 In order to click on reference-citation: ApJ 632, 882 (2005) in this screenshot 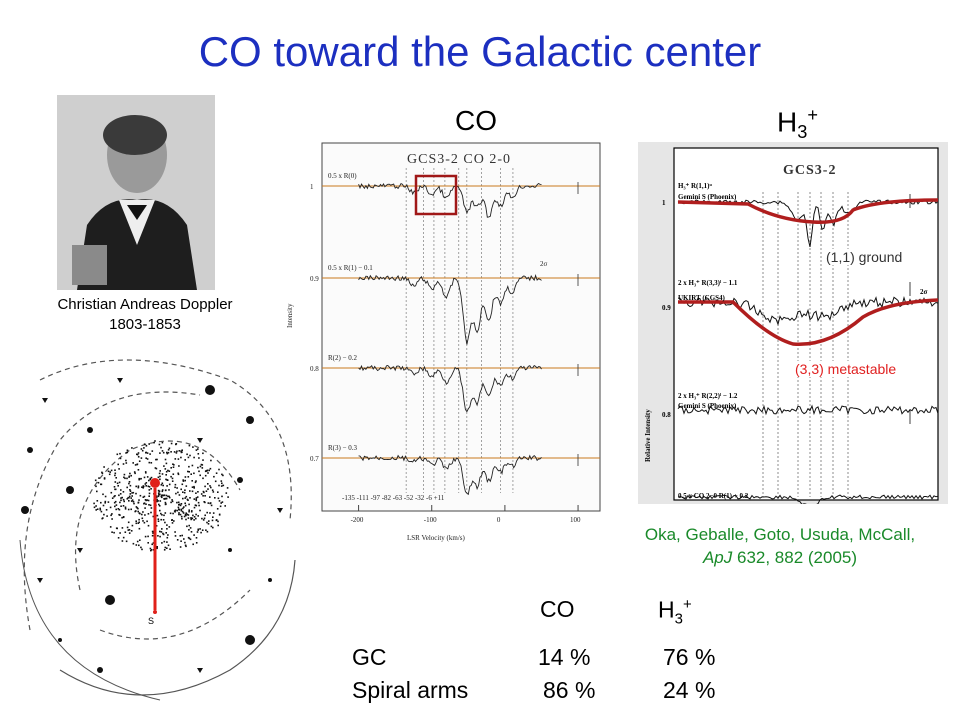, I will do `click(780, 558)`.